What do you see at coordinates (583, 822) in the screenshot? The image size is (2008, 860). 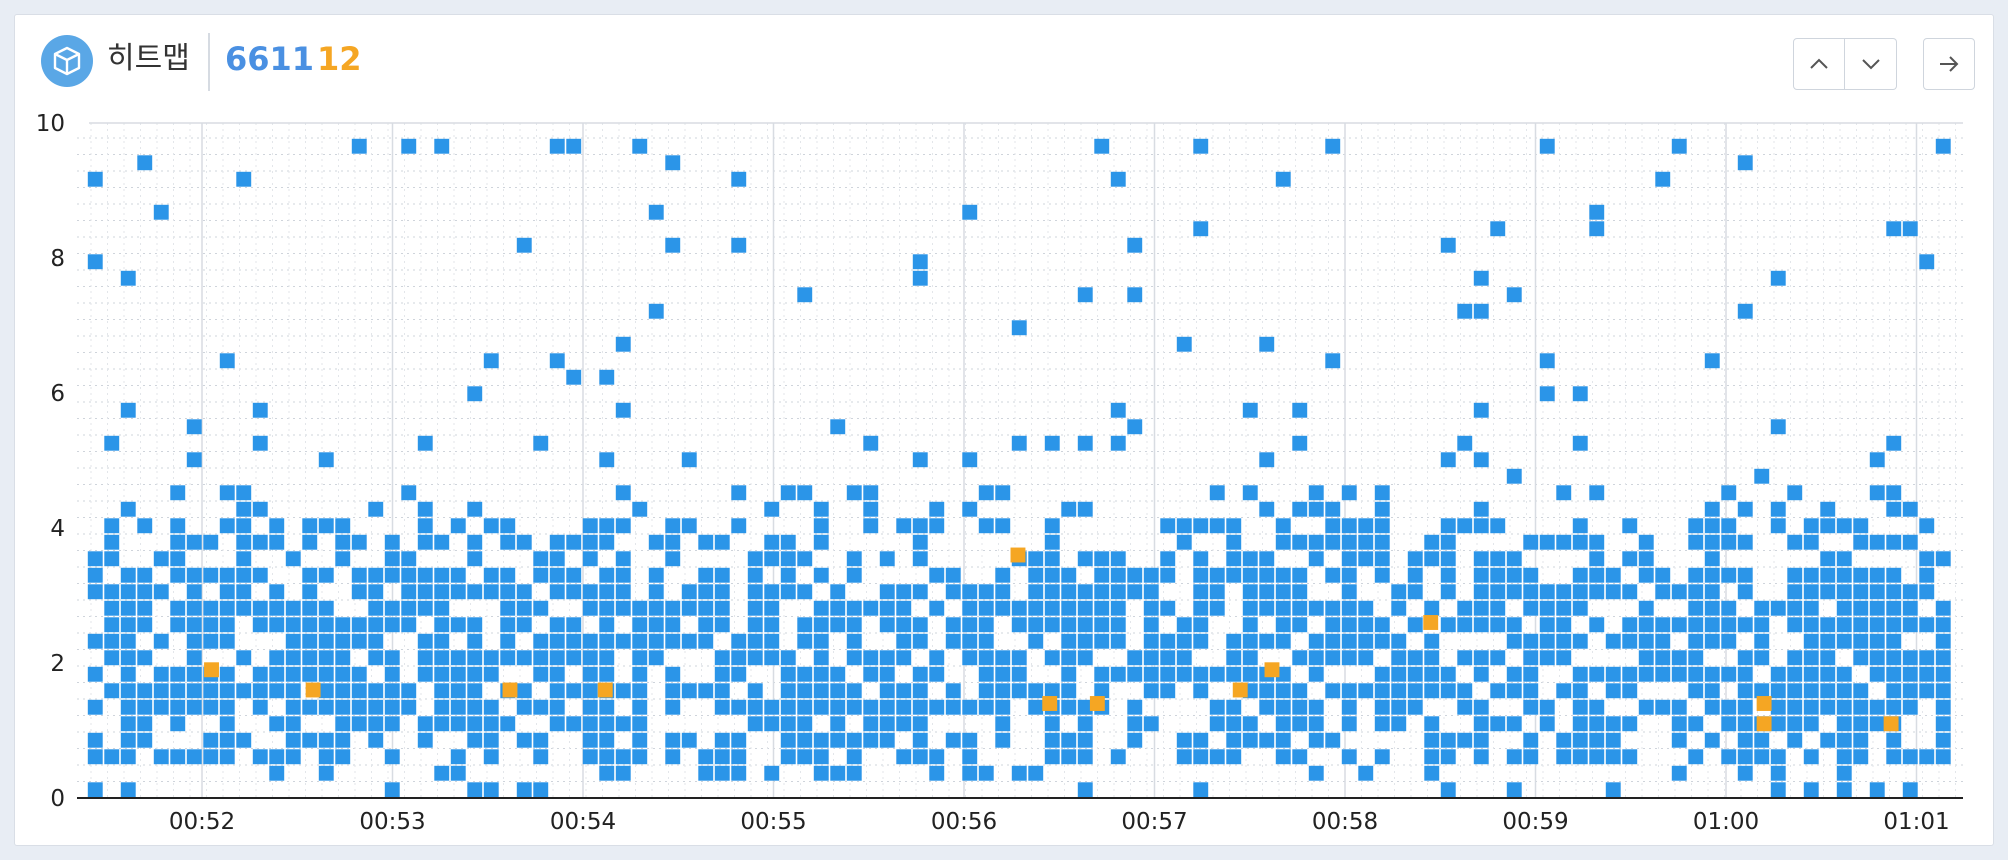 I see `x-tick-label: 00:54` at bounding box center [583, 822].